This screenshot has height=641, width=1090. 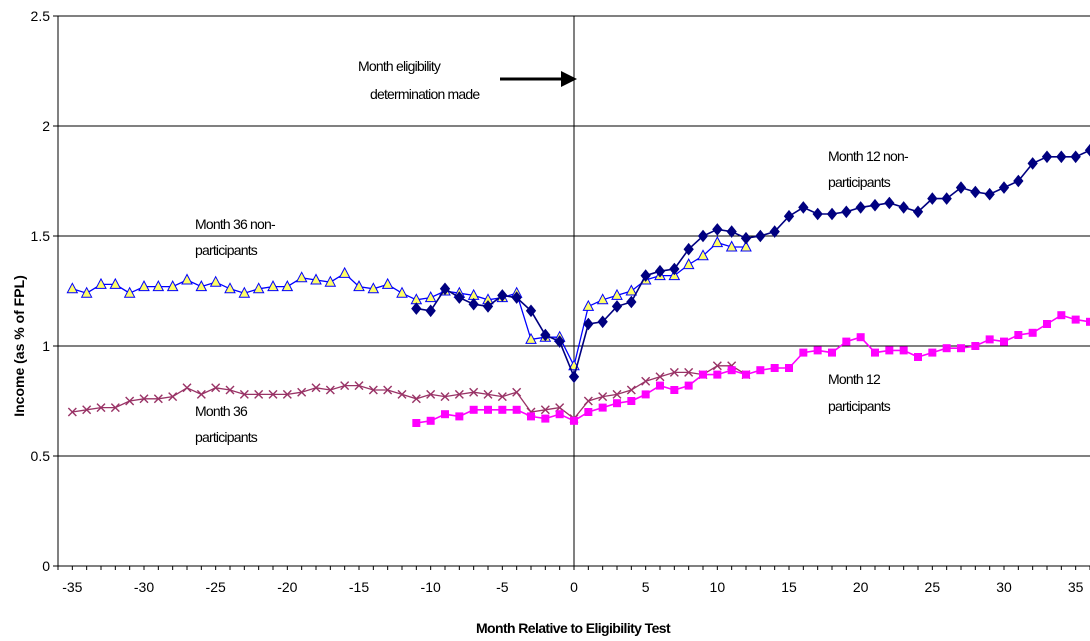 What do you see at coordinates (431, 587) in the screenshot?
I see `x-tick-label: -10` at bounding box center [431, 587].